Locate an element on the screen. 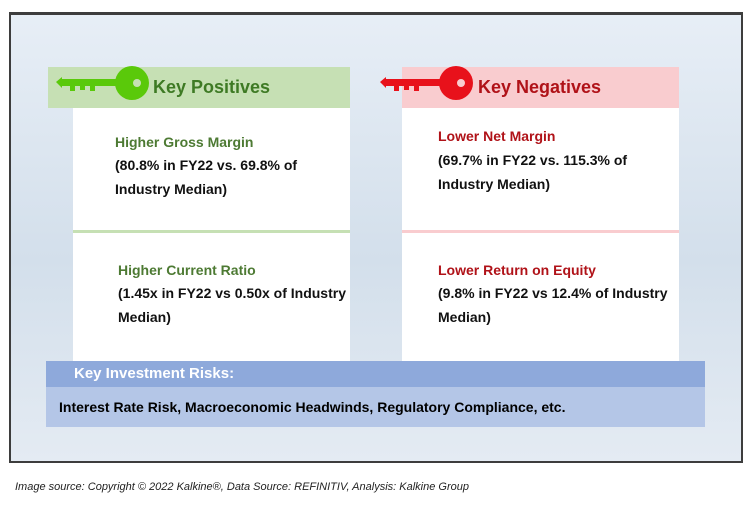 The image size is (751, 511). positive-heading: Higher Gross Margin is located at coordinates (184, 142).